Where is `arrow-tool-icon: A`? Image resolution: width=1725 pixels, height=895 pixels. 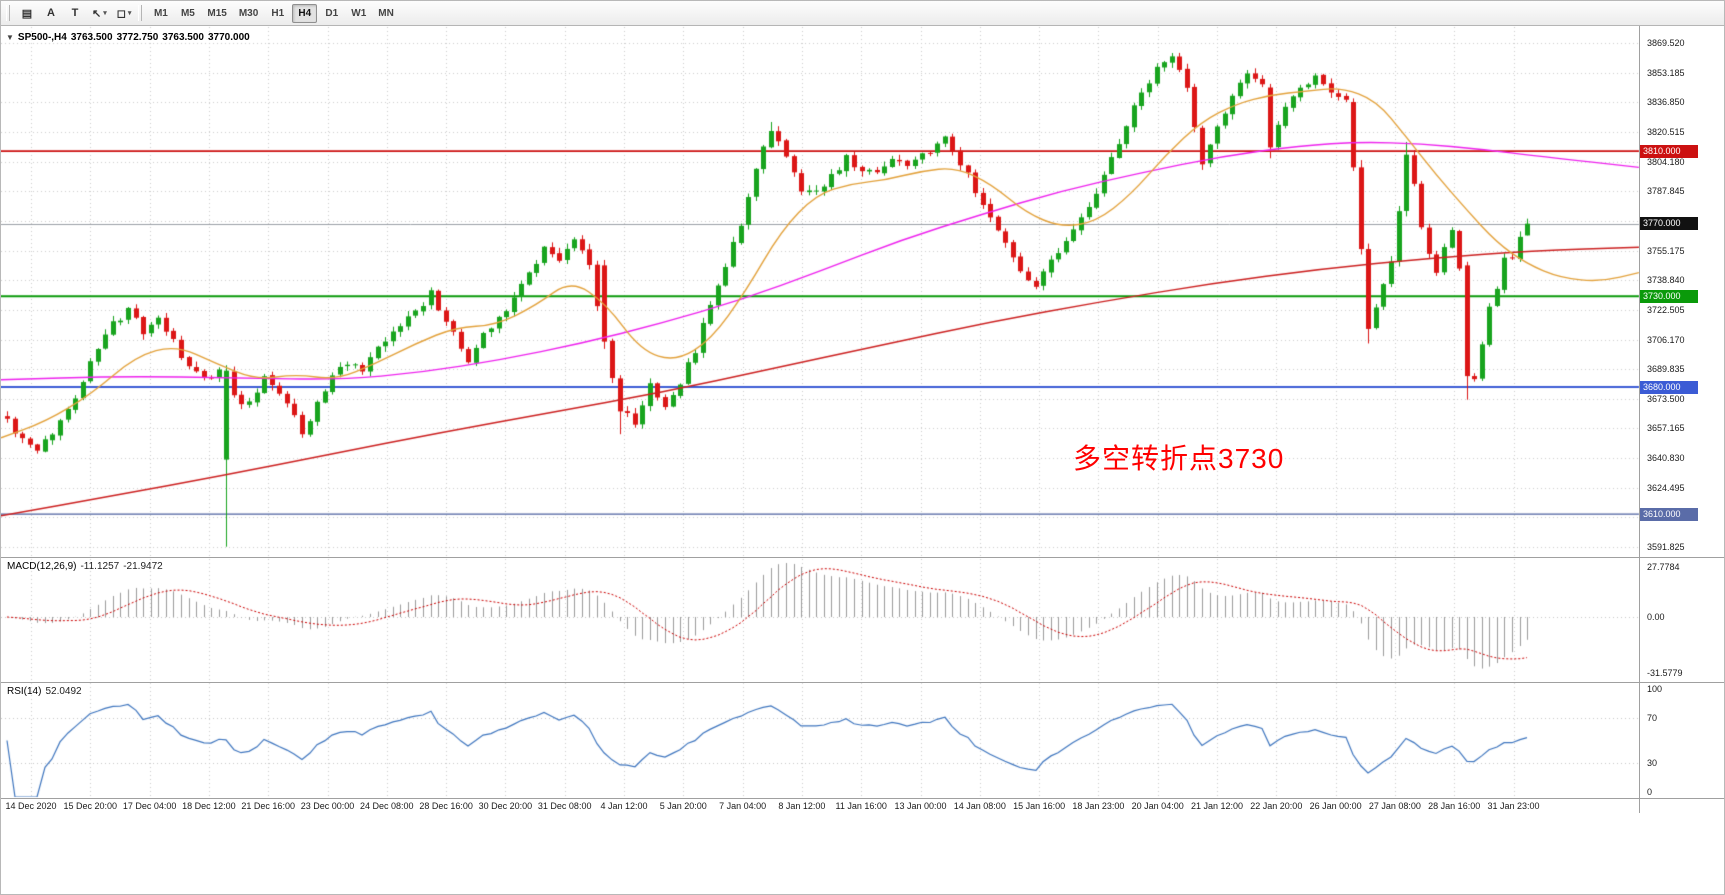
arrow-tool-icon: A is located at coordinates (51, 13).